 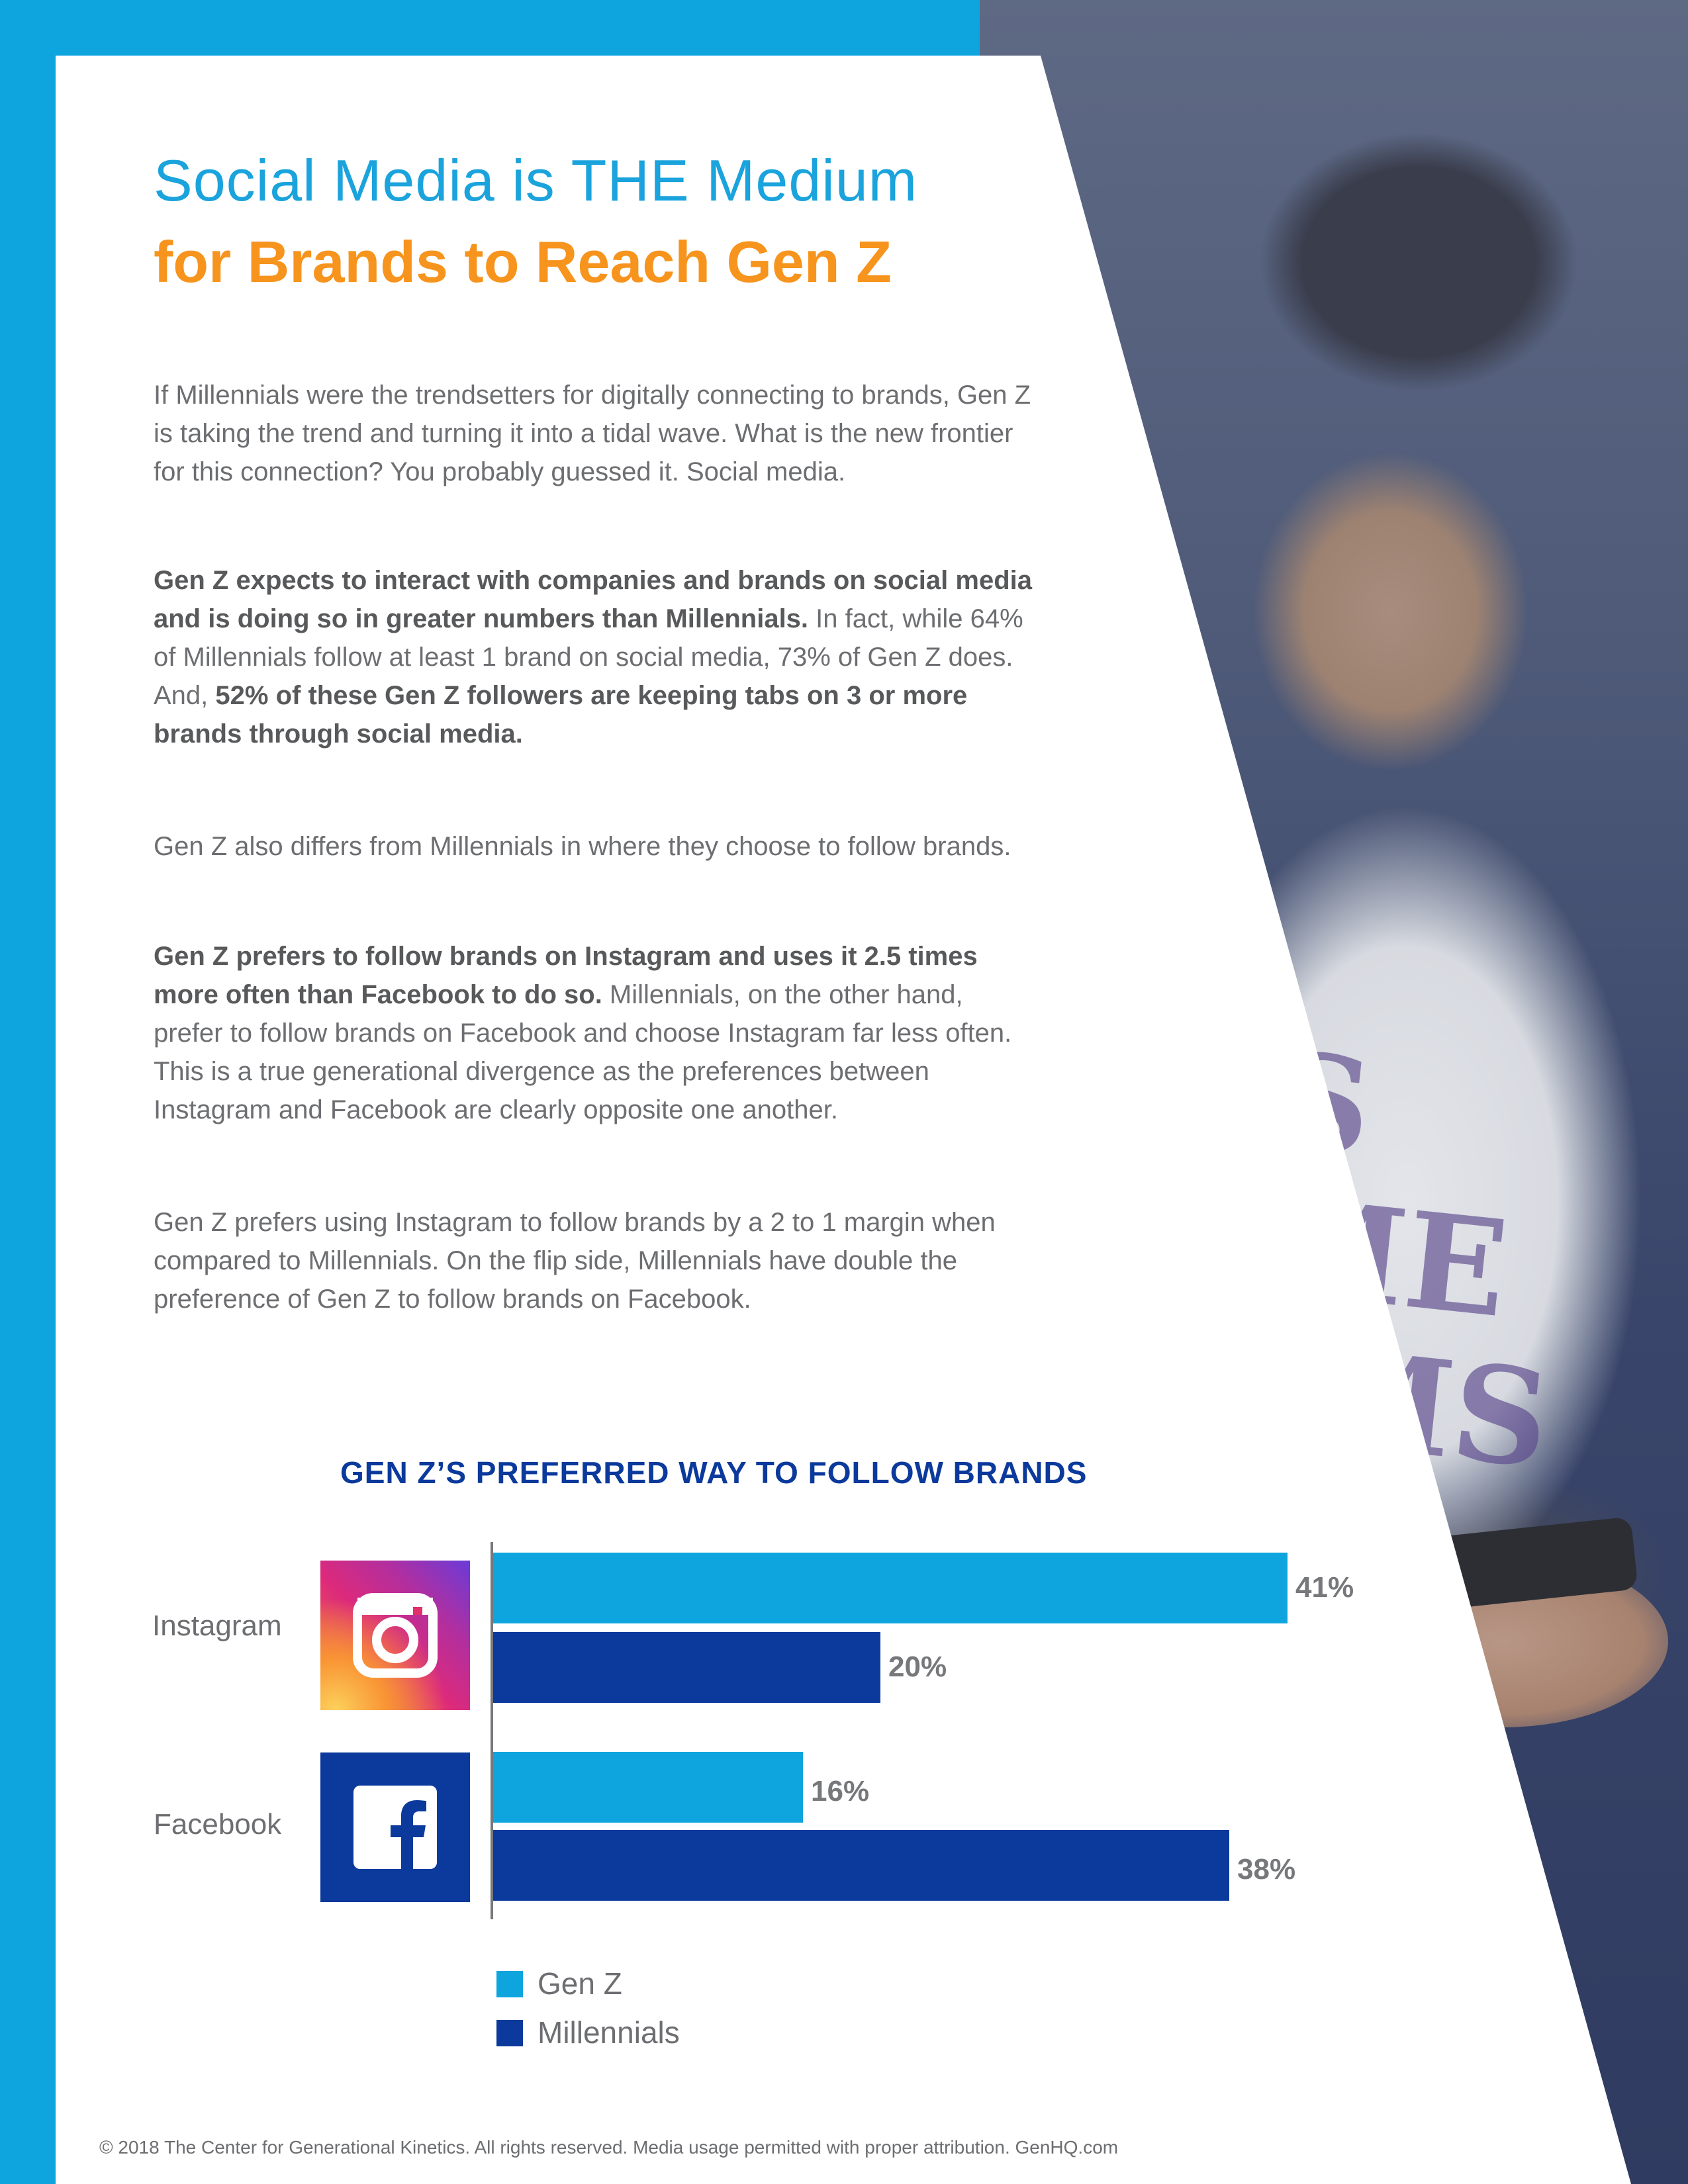 What do you see at coordinates (714, 1473) in the screenshot?
I see `chart-title: GEN Z’S PREFERRED WAY TO FOLLOW BRANDS` at bounding box center [714, 1473].